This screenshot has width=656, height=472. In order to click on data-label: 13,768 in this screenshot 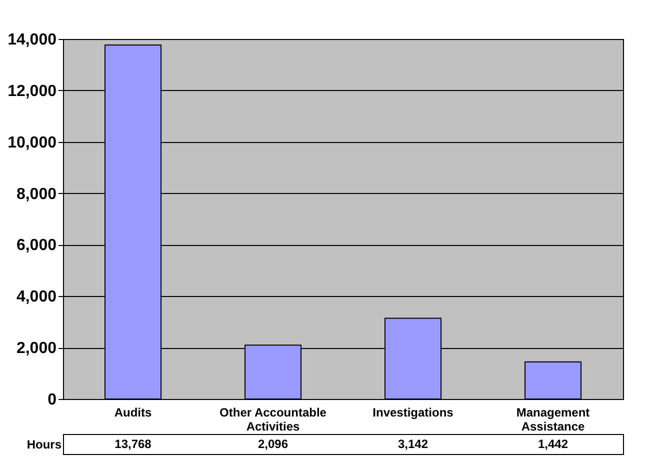, I will do `click(133, 444)`.